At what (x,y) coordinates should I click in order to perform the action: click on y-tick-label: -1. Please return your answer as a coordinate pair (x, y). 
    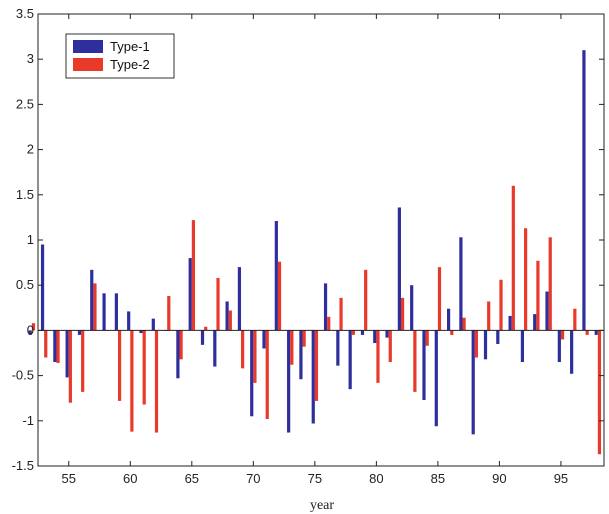
    Looking at the image, I should click on (28, 420).